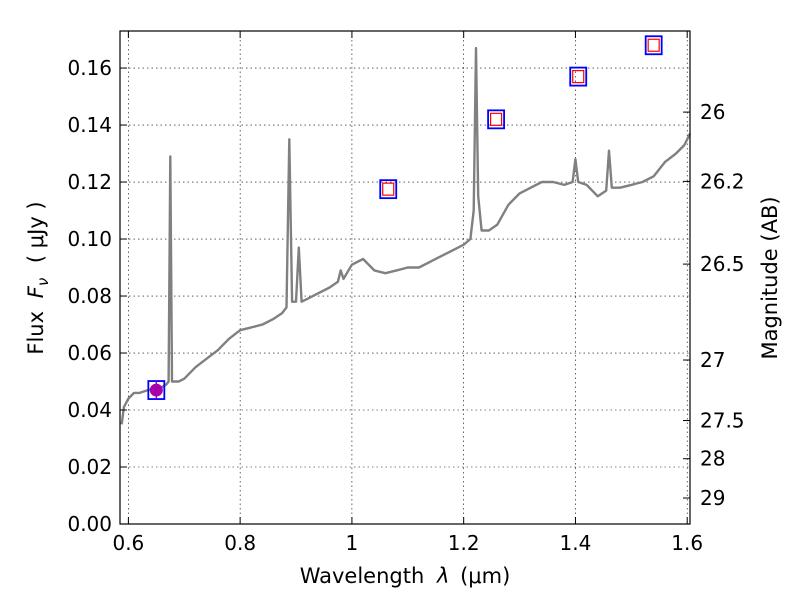 The width and height of the screenshot is (800, 600). Describe the element at coordinates (352, 543) in the screenshot. I see `x-tick-label: 1` at that location.